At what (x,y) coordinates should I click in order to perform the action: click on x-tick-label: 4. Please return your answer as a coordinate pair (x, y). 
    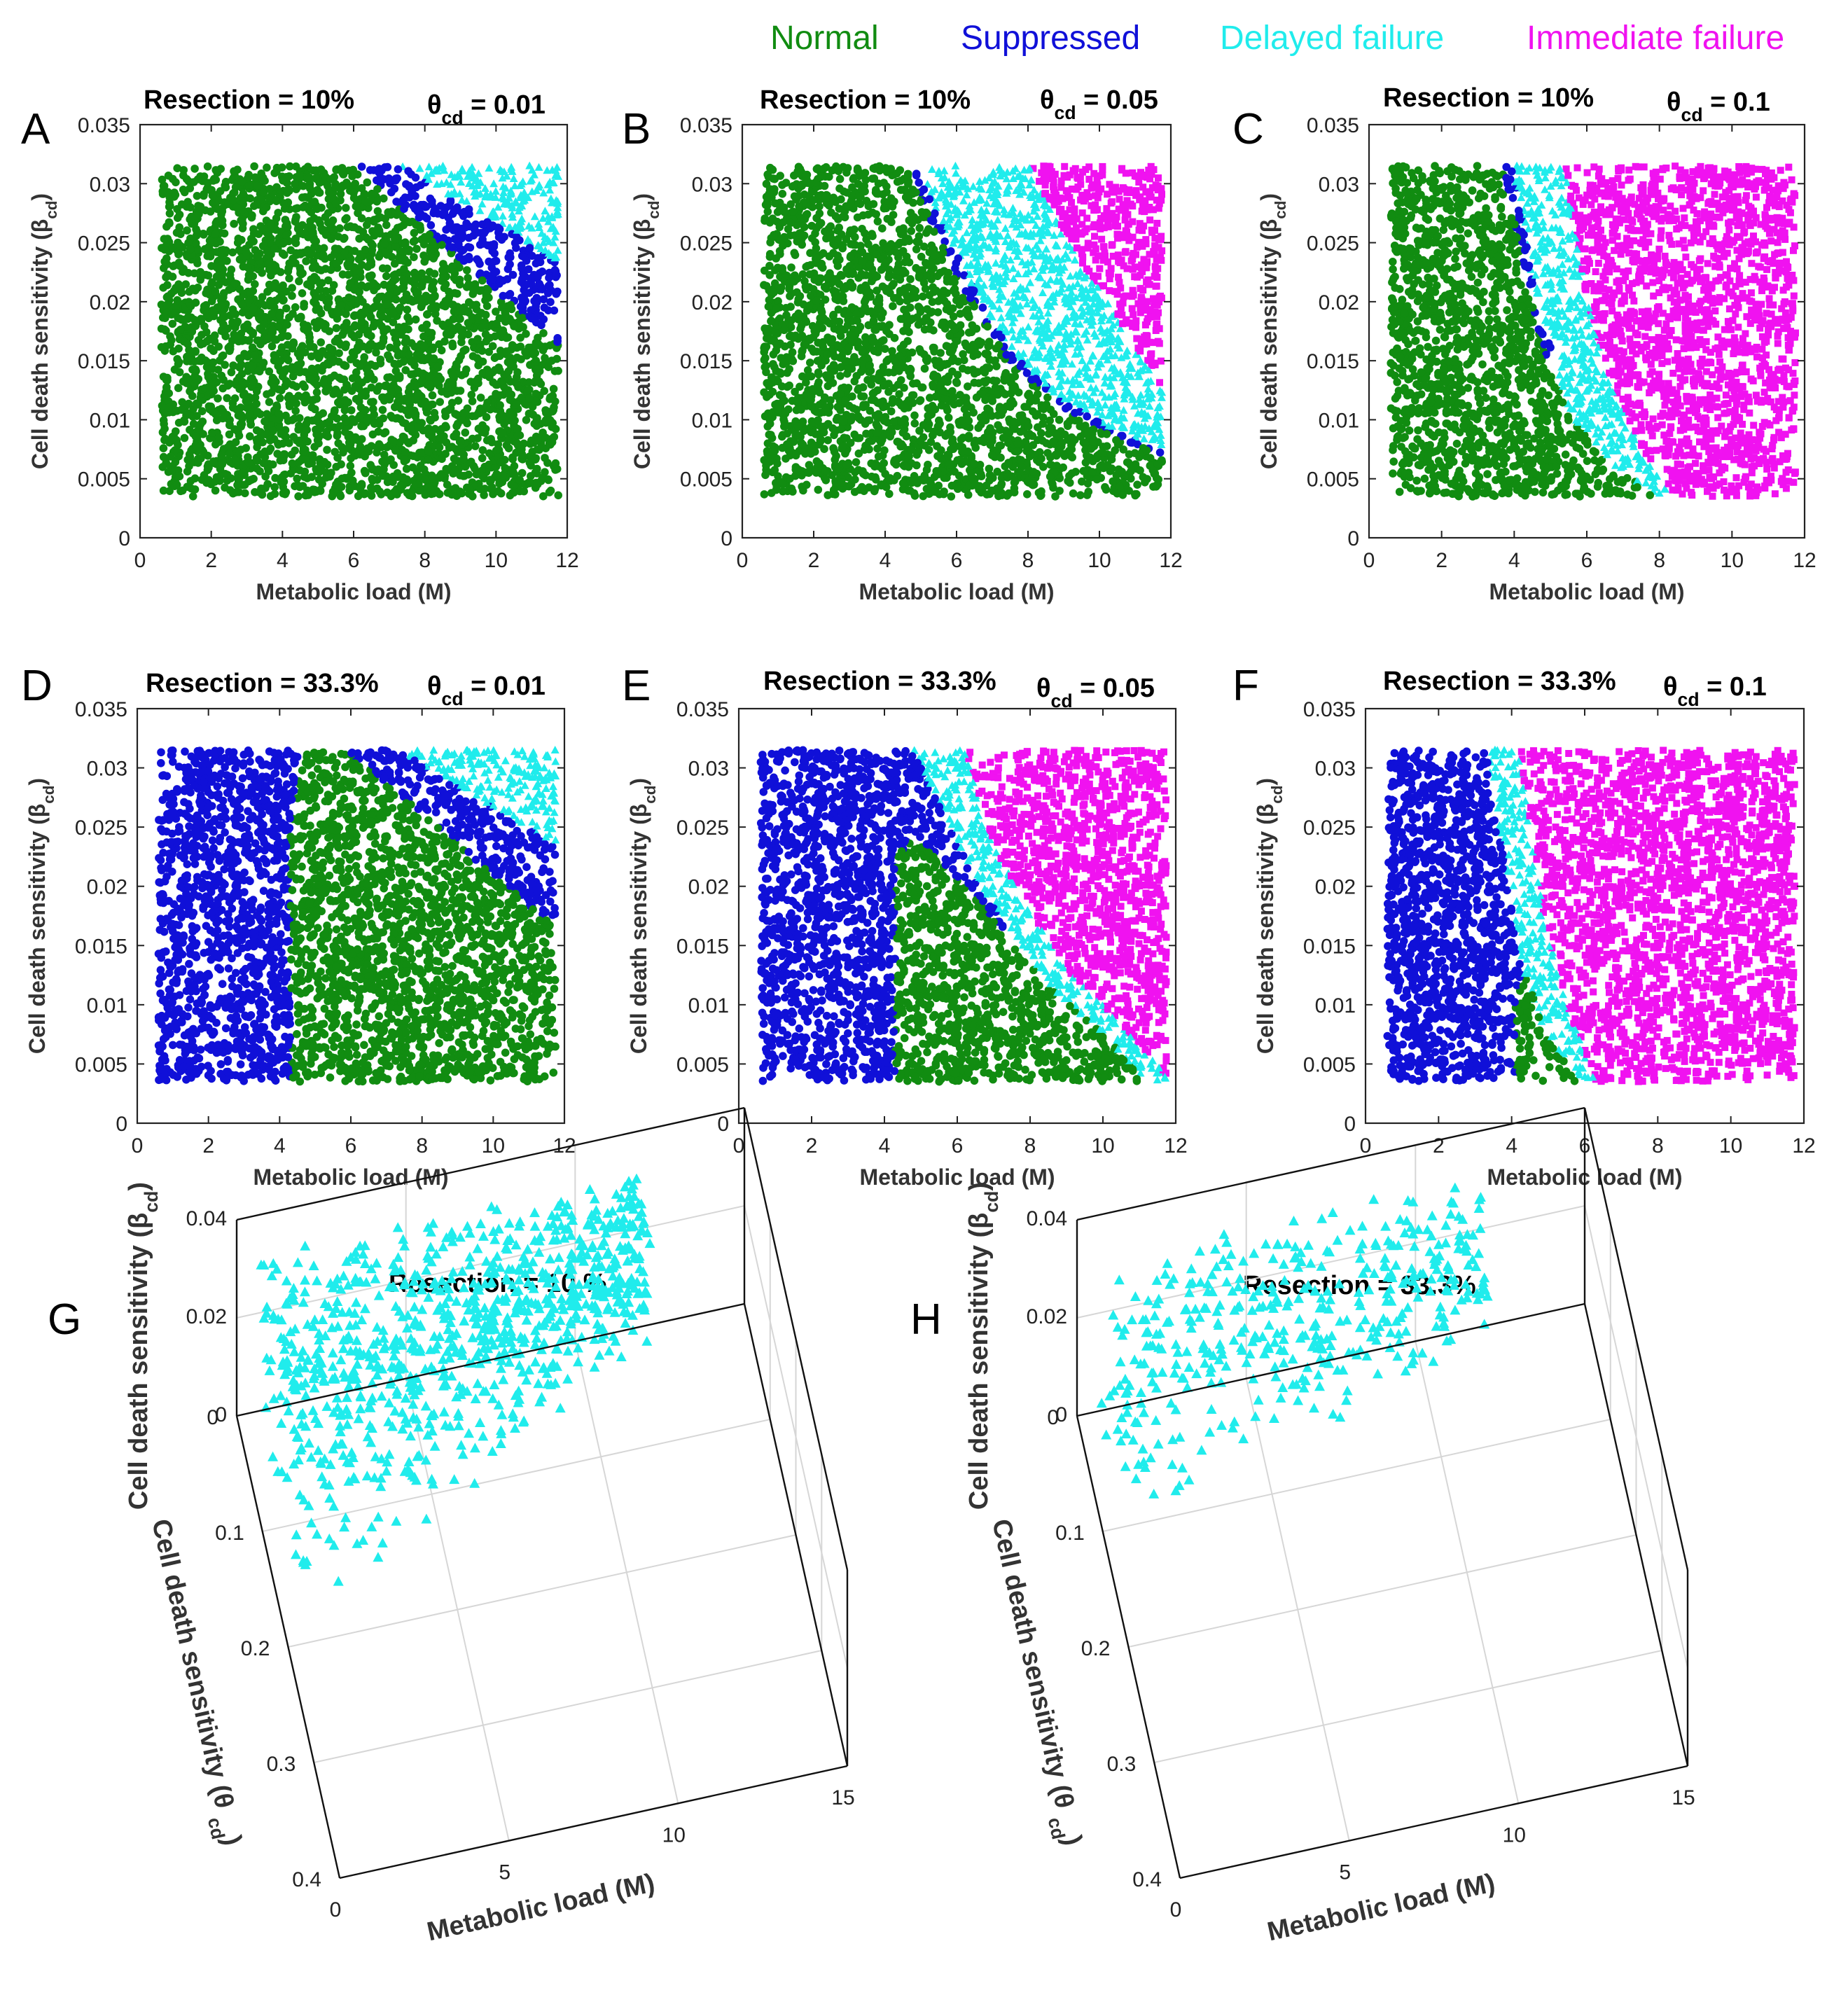
    Looking at the image, I should click on (283, 560).